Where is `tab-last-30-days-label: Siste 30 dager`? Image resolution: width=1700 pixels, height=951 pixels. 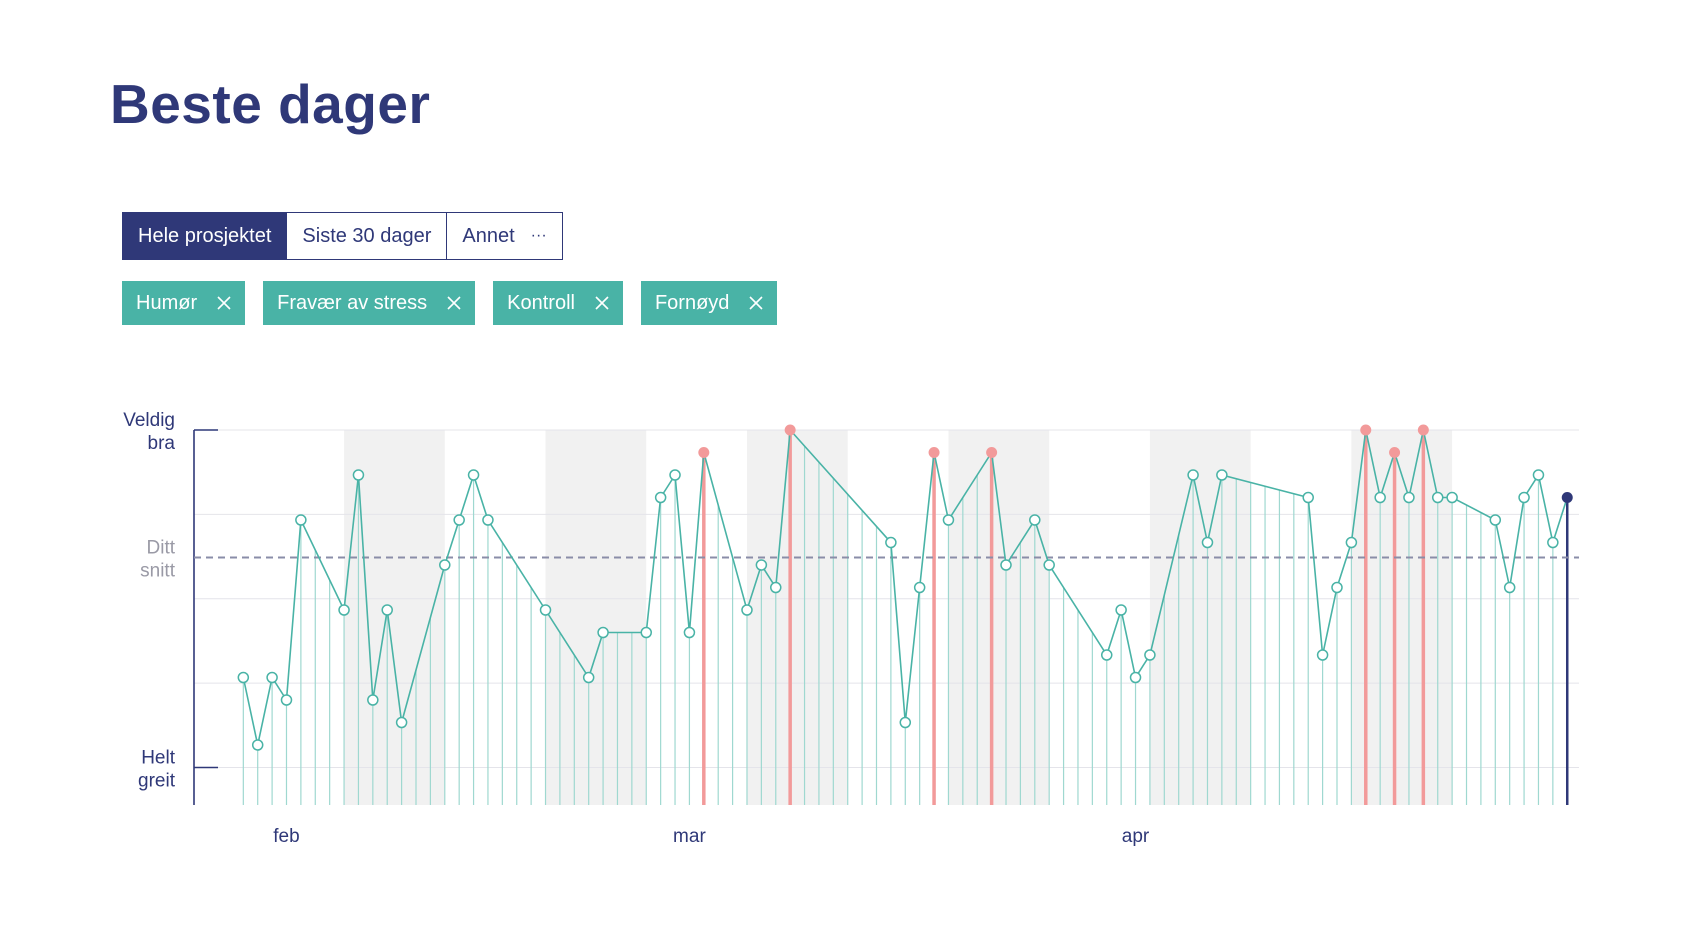
tab-last-30-days-label: Siste 30 dager is located at coordinates (367, 235).